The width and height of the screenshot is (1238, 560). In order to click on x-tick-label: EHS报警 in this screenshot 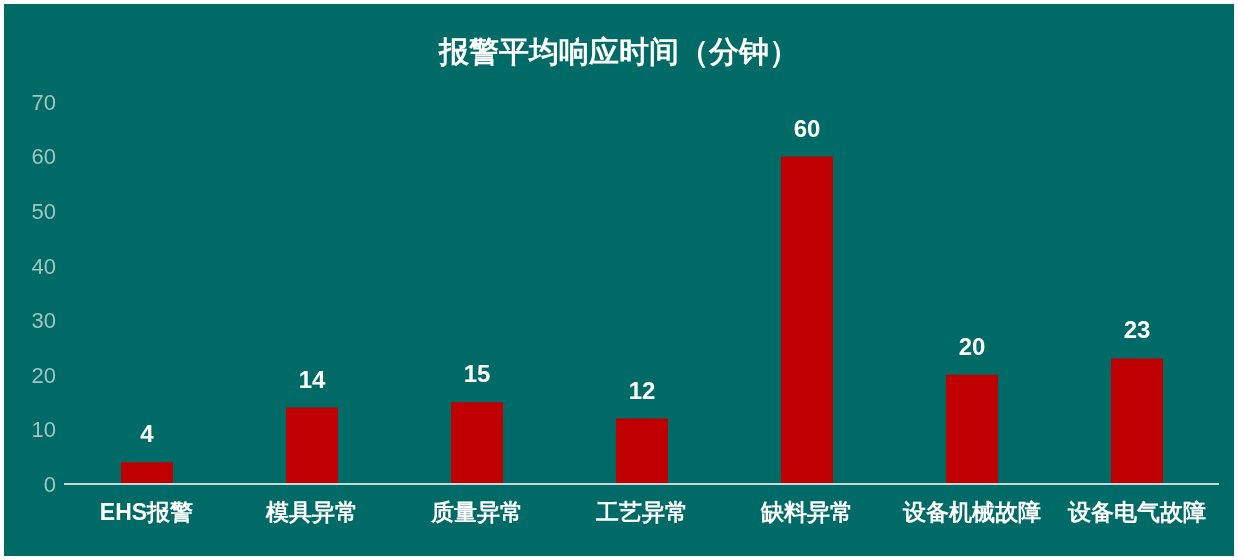, I will do `click(146, 512)`.